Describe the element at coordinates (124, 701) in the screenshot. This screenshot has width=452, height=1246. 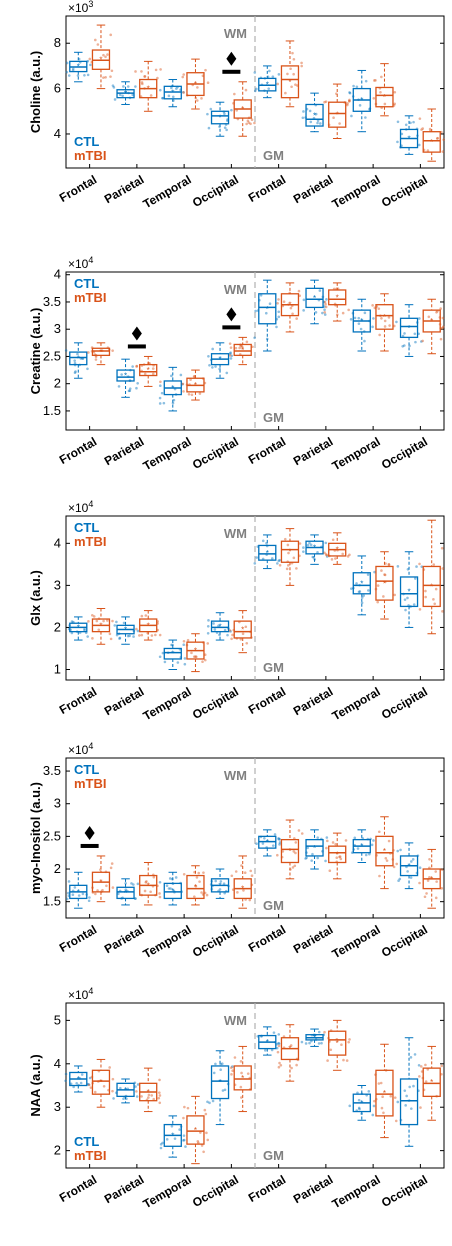
I see `x-tick-label: Parietal` at that location.